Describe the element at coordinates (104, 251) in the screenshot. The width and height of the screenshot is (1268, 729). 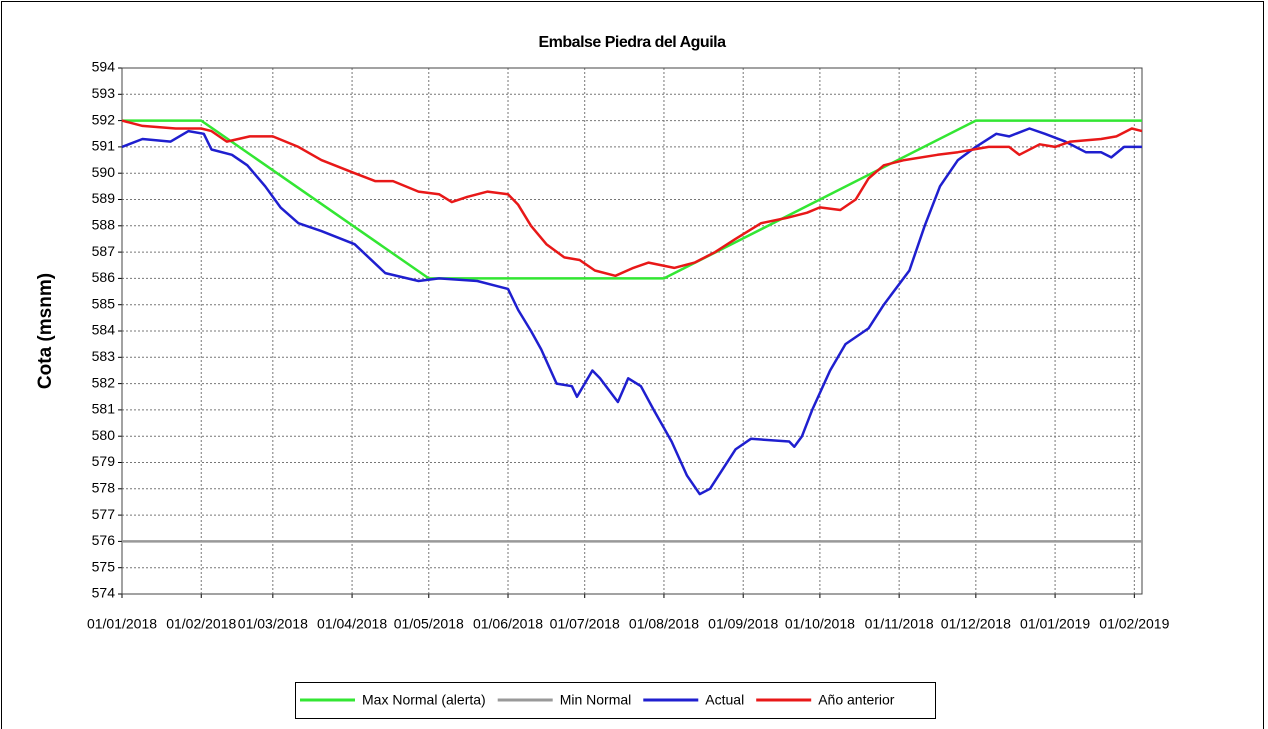
I see `y-tick-label: 587` at that location.